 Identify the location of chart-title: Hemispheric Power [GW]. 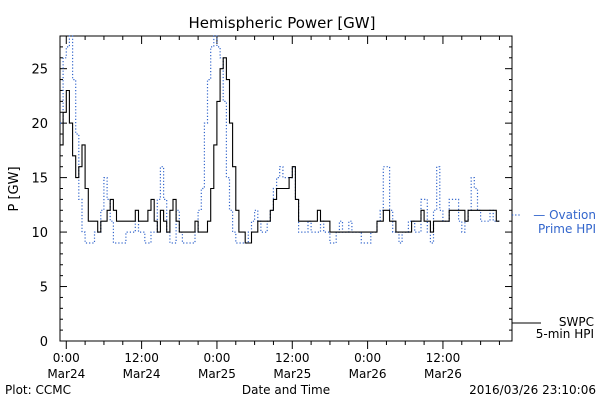
(282, 23).